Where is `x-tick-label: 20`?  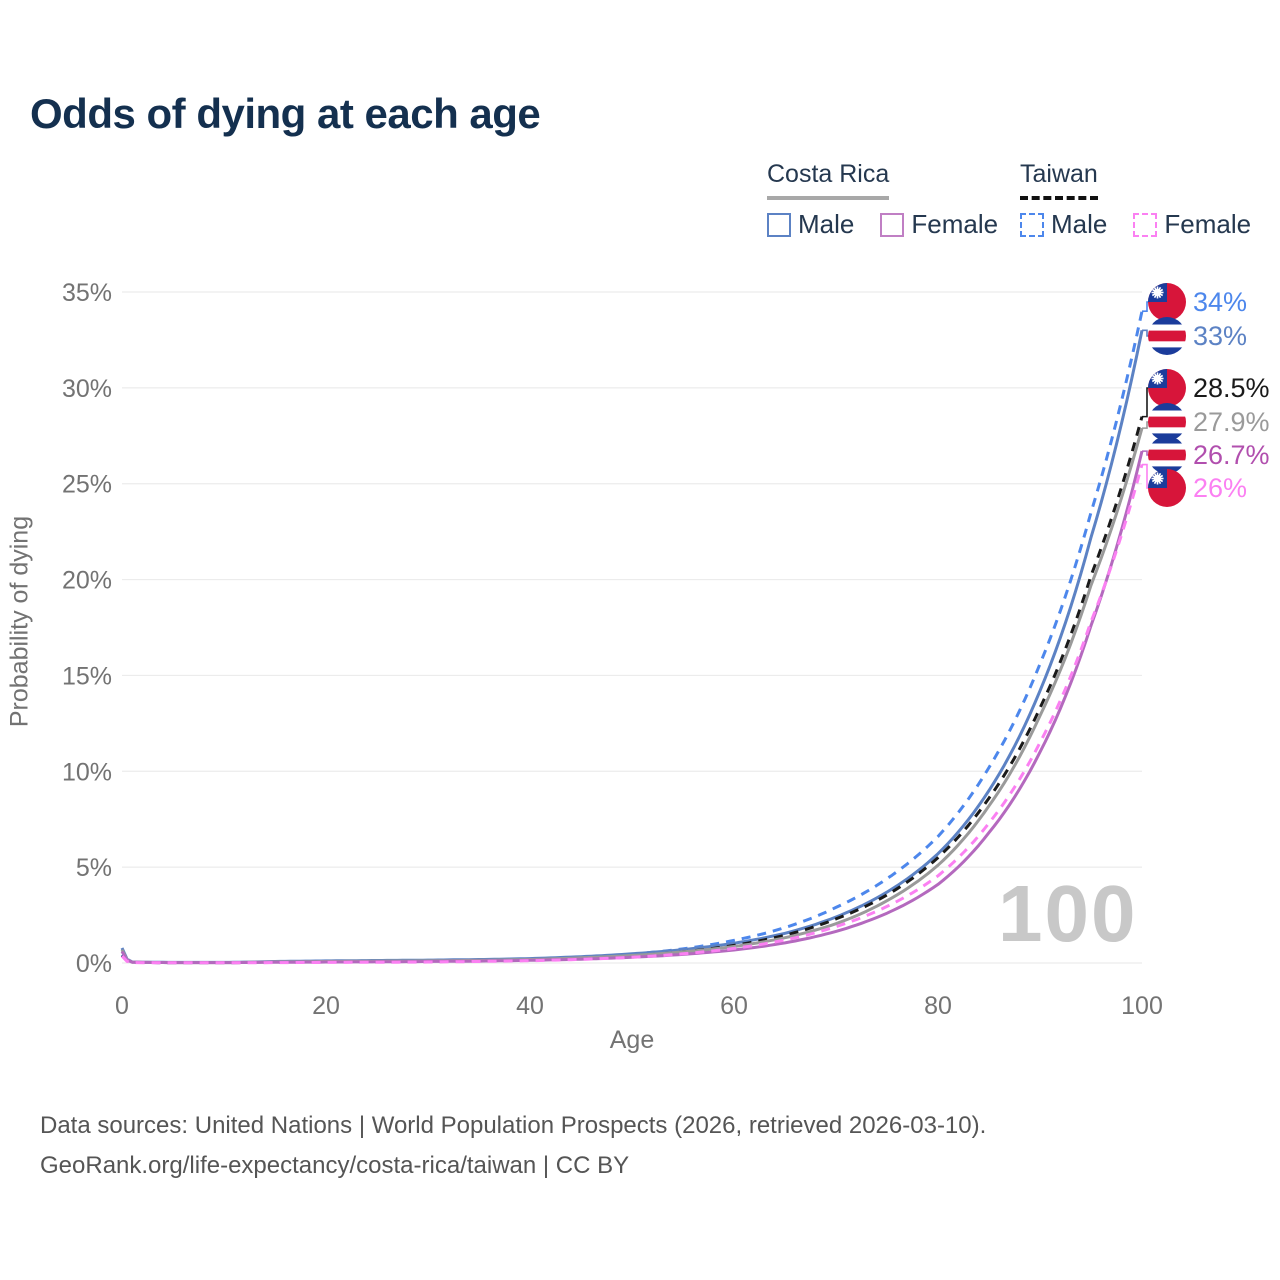
x-tick-label: 20 is located at coordinates (326, 1006).